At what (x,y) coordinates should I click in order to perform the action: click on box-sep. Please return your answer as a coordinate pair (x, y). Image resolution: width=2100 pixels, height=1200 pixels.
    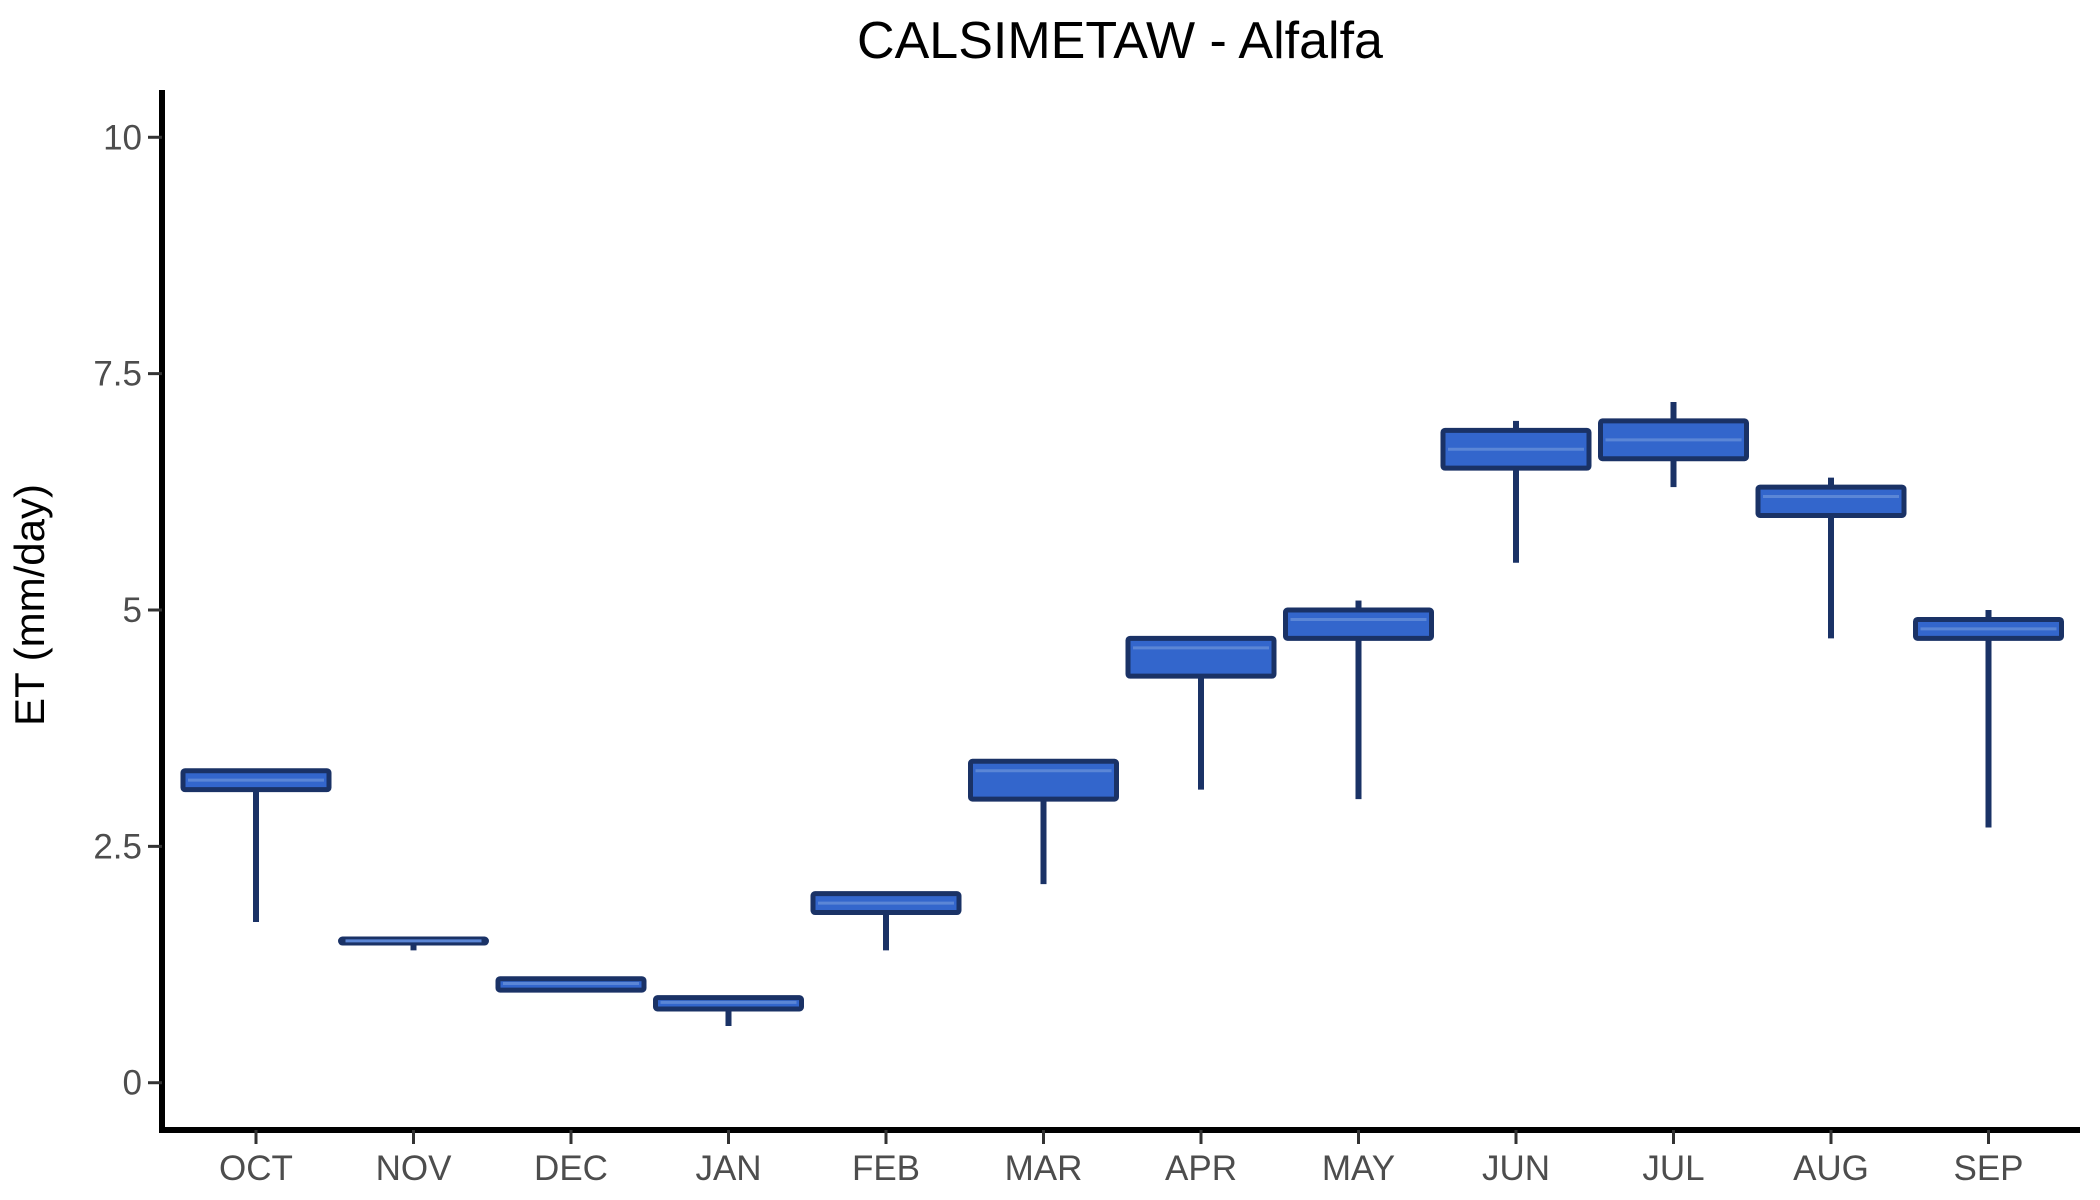
    Looking at the image, I should click on (1988, 719).